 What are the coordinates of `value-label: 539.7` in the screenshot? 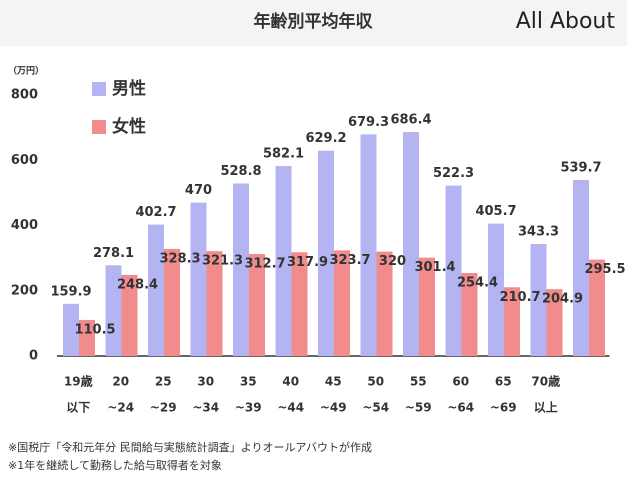 It's located at (580, 167).